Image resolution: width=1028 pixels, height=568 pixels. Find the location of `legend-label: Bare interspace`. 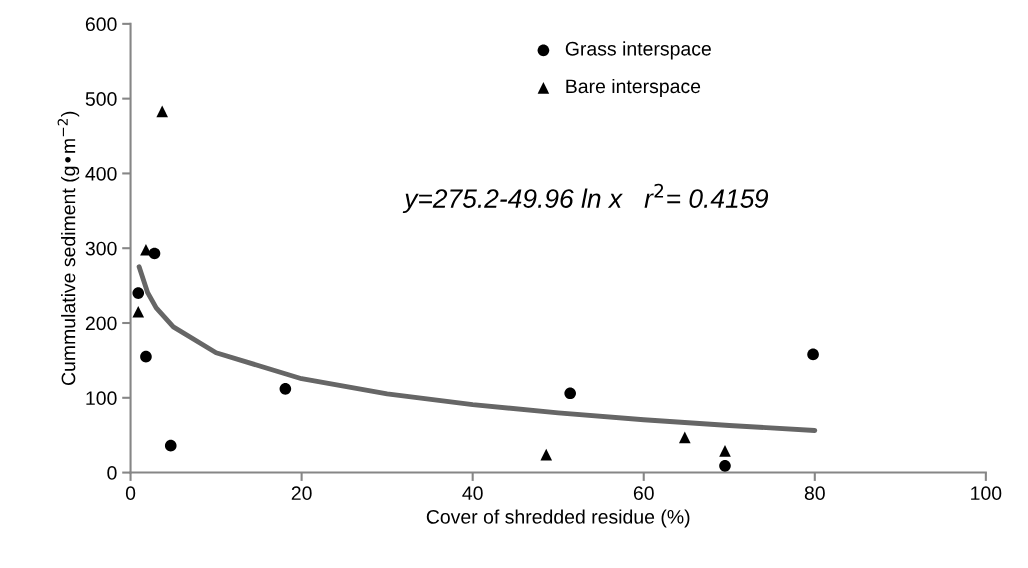

legend-label: Bare interspace is located at coordinates (633, 88).